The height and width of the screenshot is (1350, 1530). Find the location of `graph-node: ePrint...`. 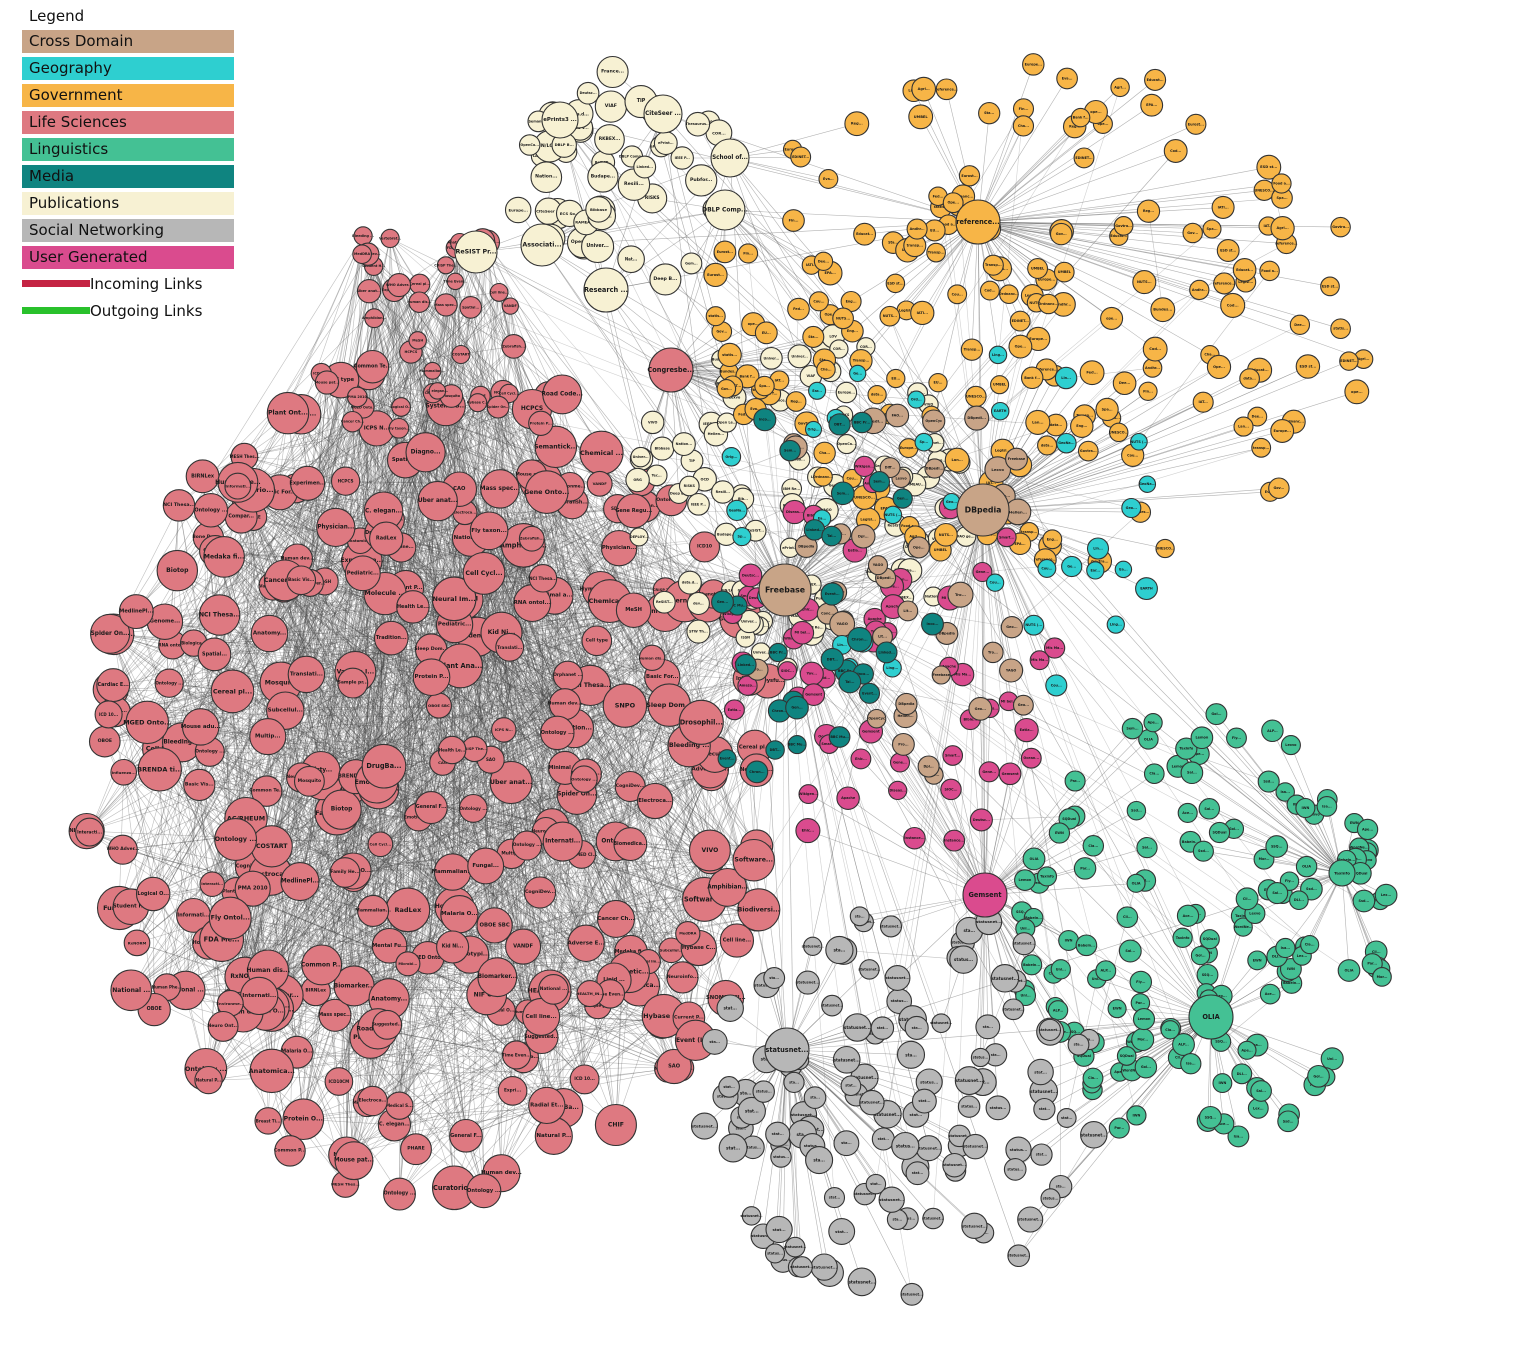

graph-node: ePrint... is located at coordinates (665, 143).